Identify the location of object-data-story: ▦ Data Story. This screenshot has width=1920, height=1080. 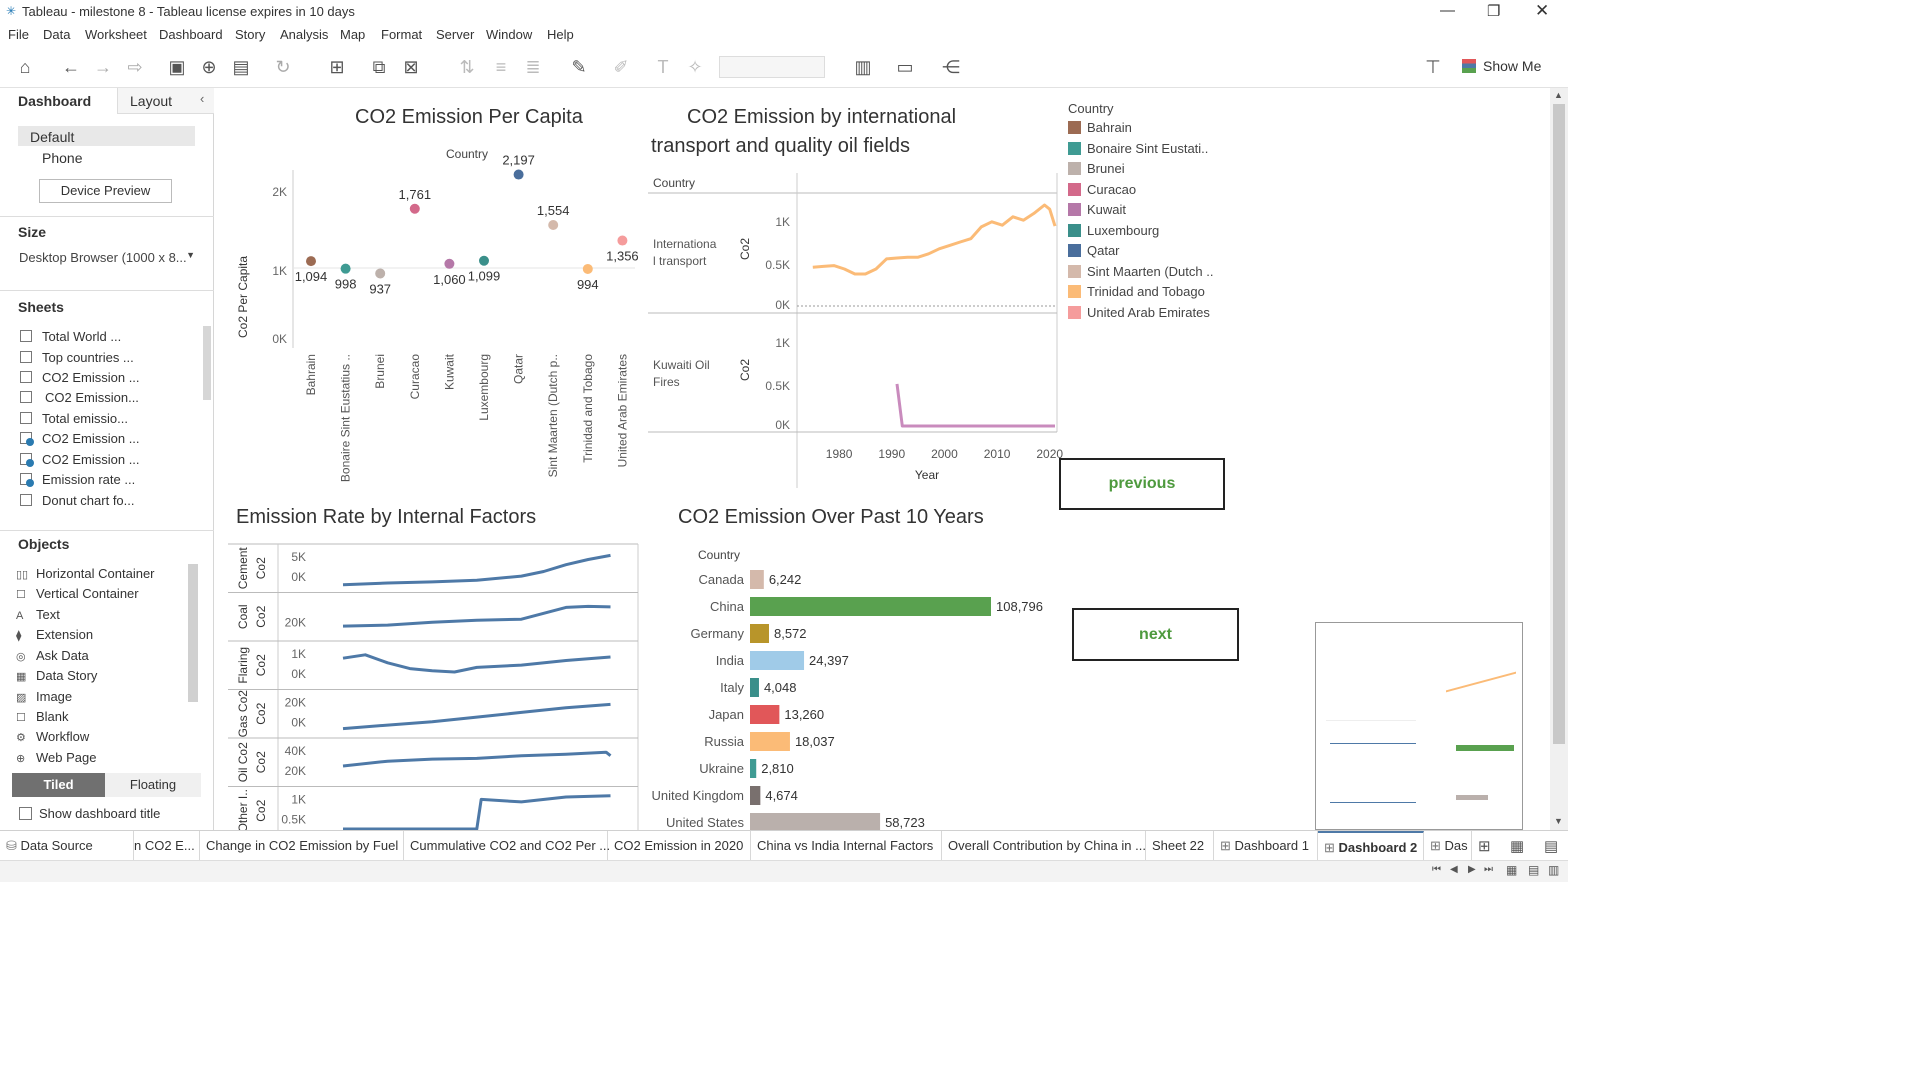
(56, 675).